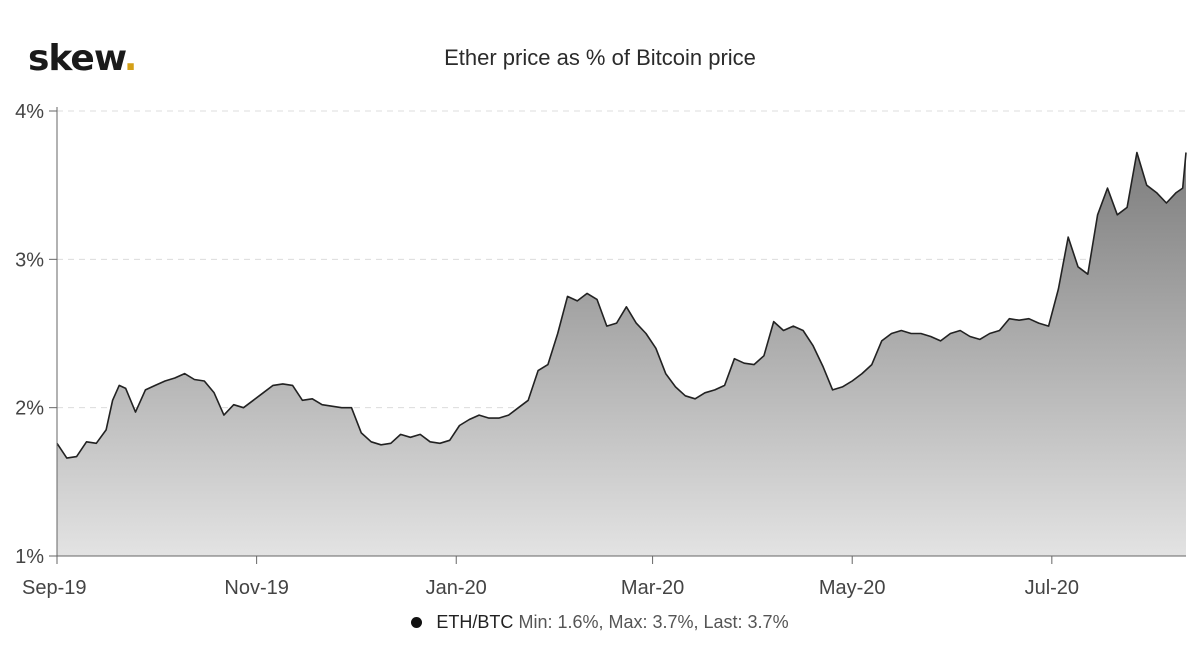 The height and width of the screenshot is (670, 1200). What do you see at coordinates (652, 588) in the screenshot?
I see `x-tick-label: Mar-20` at bounding box center [652, 588].